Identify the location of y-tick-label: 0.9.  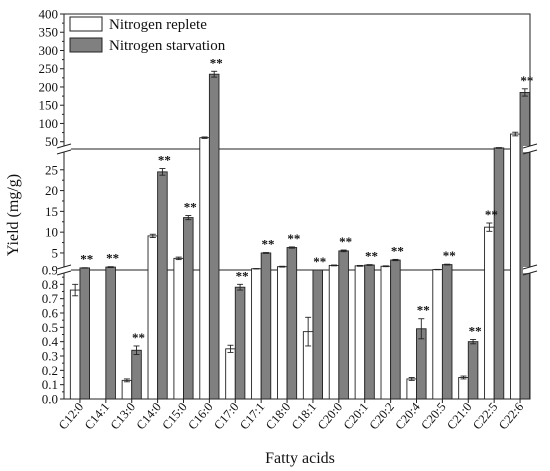
(50, 270).